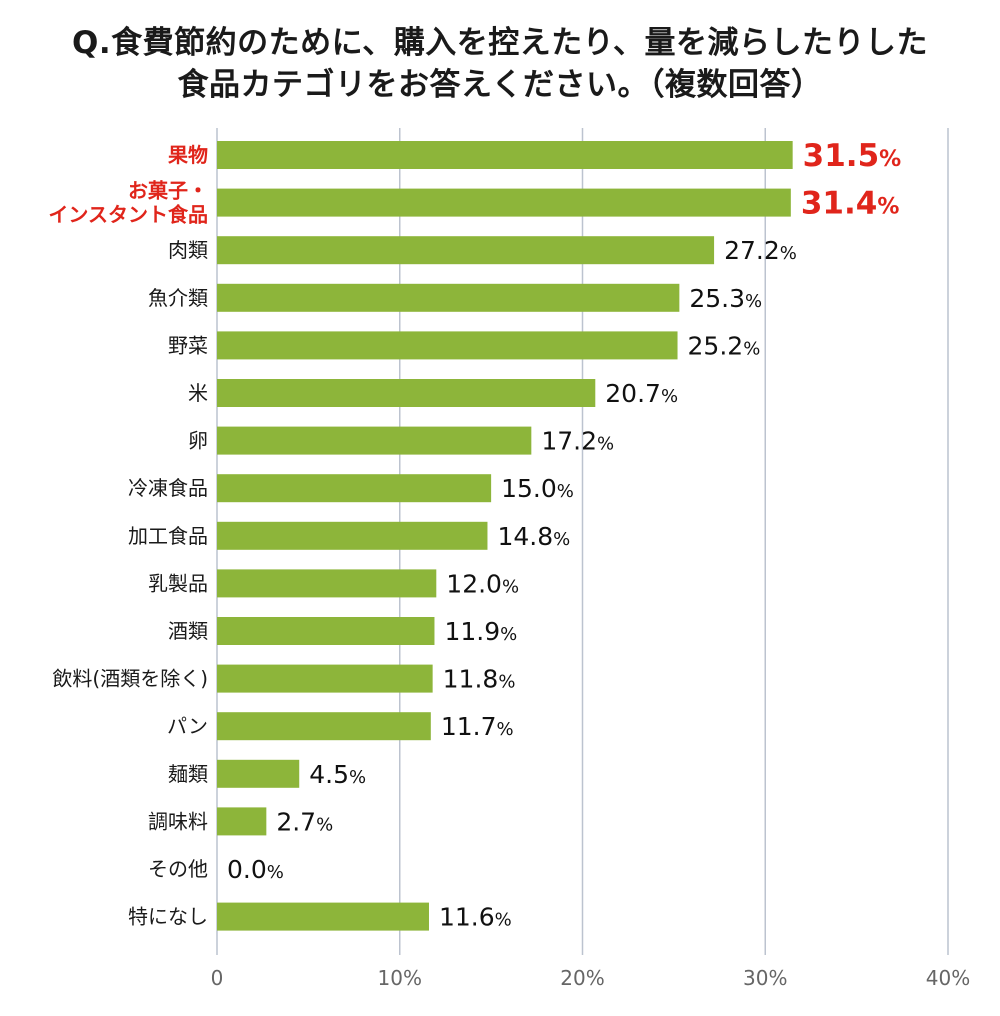  Describe the element at coordinates (188, 250) in the screenshot. I see `category-label-2: 肉類` at that location.